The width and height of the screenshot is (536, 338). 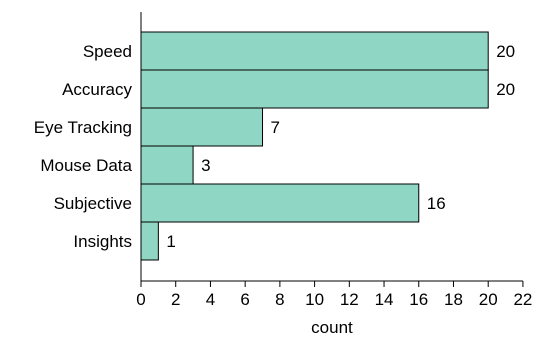 I want to click on x-tick-label-8: 8, so click(x=279, y=299).